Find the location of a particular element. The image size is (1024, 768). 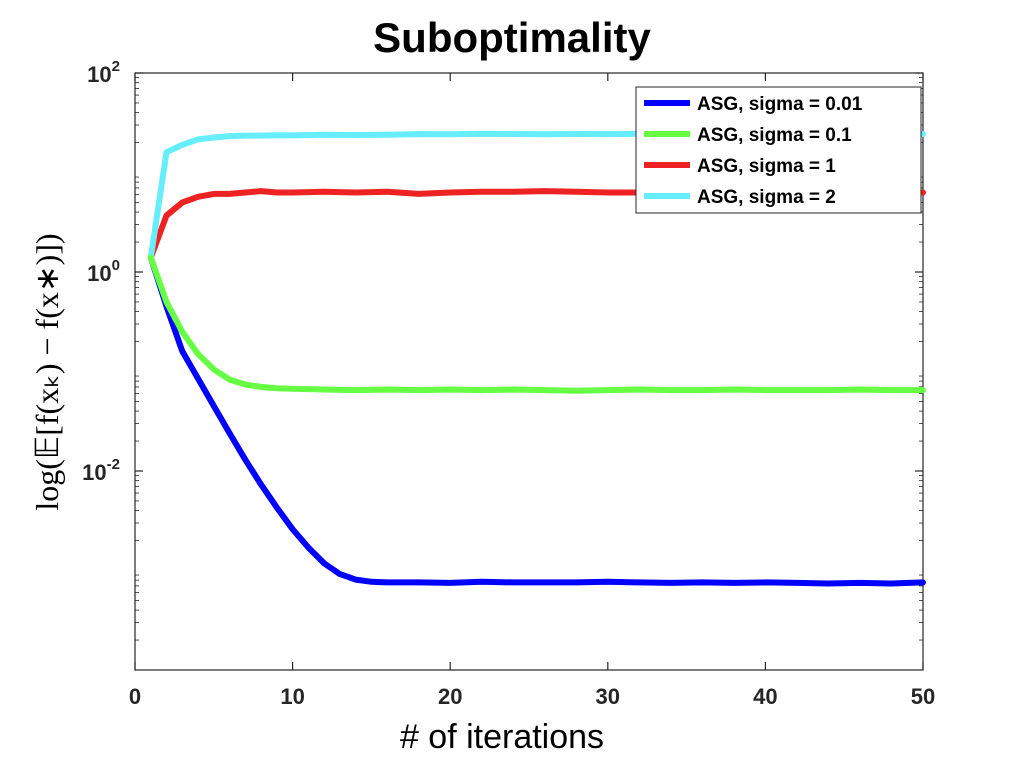

y-tick-label: 10⁻² is located at coordinates (101, 470).